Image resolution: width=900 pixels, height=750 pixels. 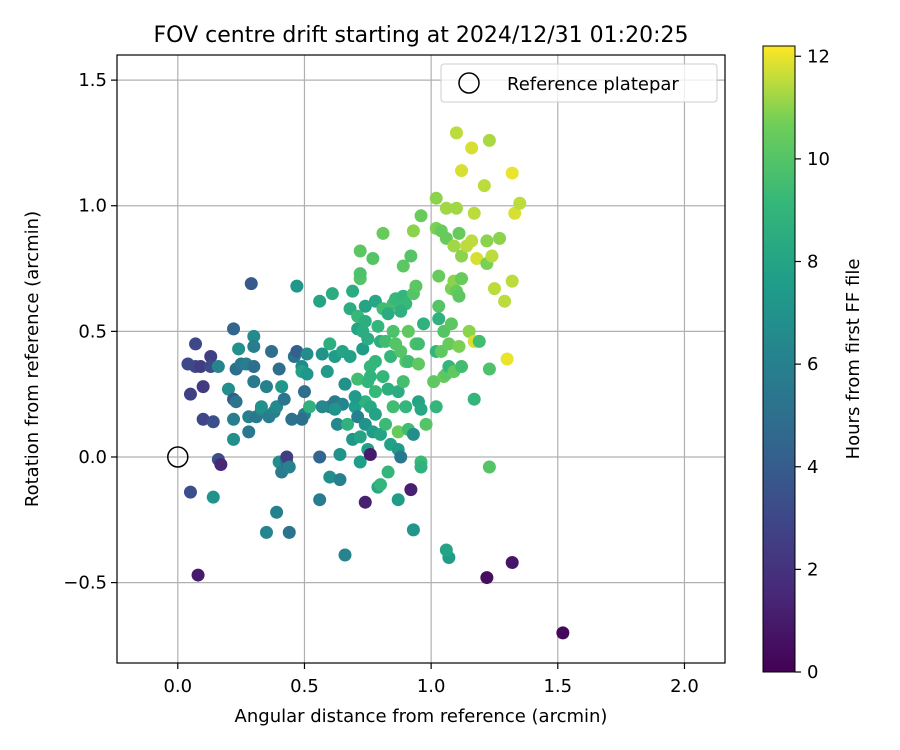 What do you see at coordinates (593, 84) in the screenshot?
I see `legend-label-reference: Reference platepar` at bounding box center [593, 84].